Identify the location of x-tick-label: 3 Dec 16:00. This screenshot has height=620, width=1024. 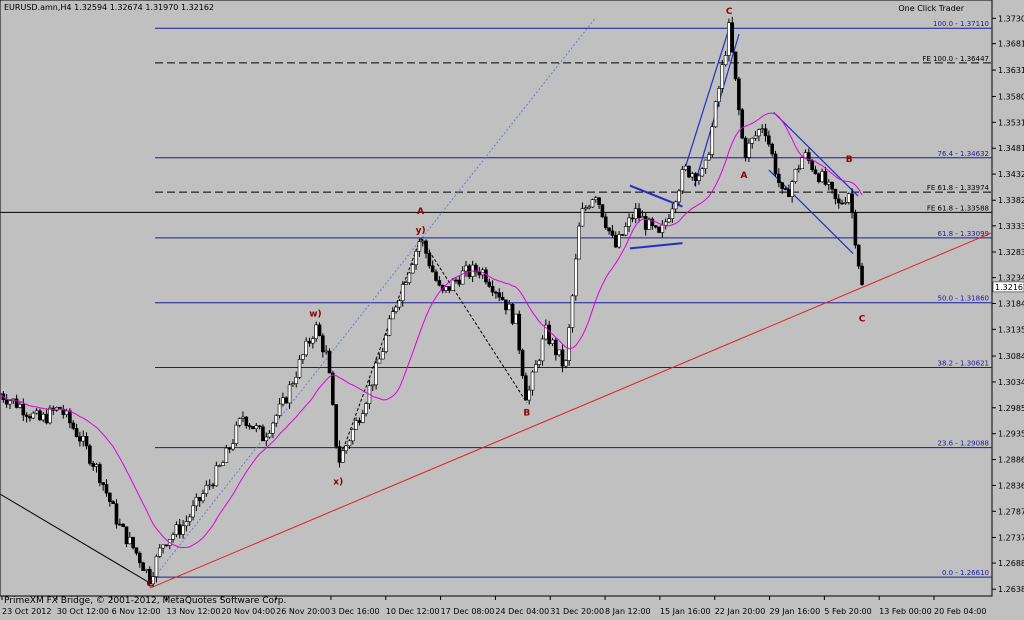
(355, 611).